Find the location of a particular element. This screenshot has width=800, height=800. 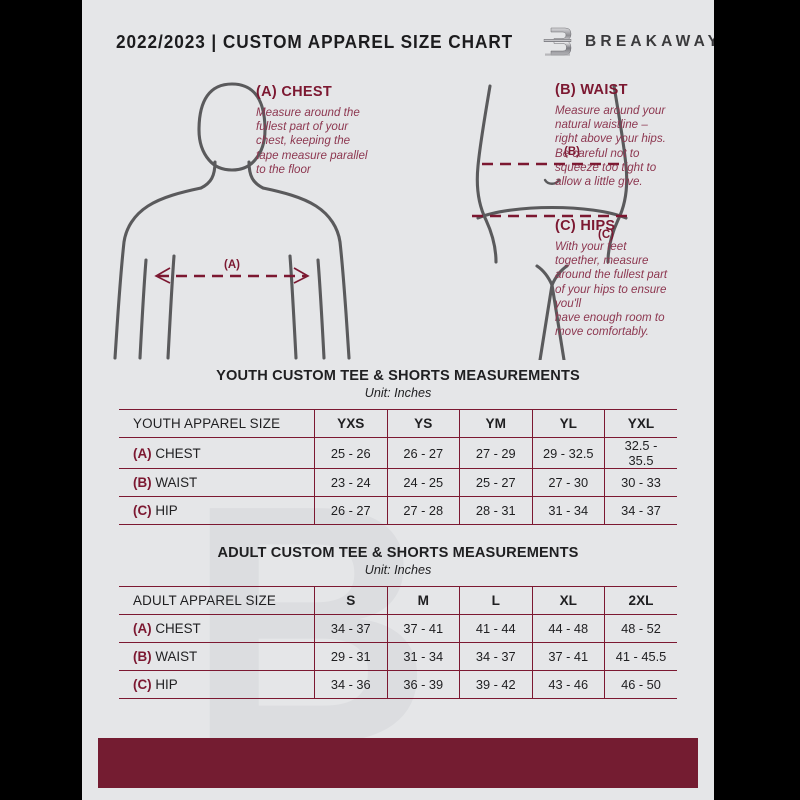

adult-hip-l: 39 - 42 is located at coordinates (496, 684).